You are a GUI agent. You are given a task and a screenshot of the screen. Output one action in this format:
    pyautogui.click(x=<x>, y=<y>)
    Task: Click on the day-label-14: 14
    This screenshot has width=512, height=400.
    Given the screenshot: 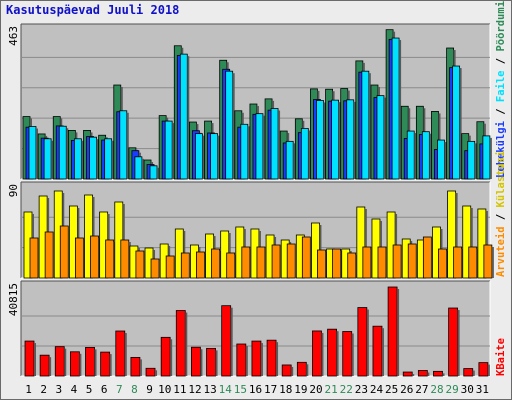 What is the action you would take?
    pyautogui.click(x=226, y=389)
    